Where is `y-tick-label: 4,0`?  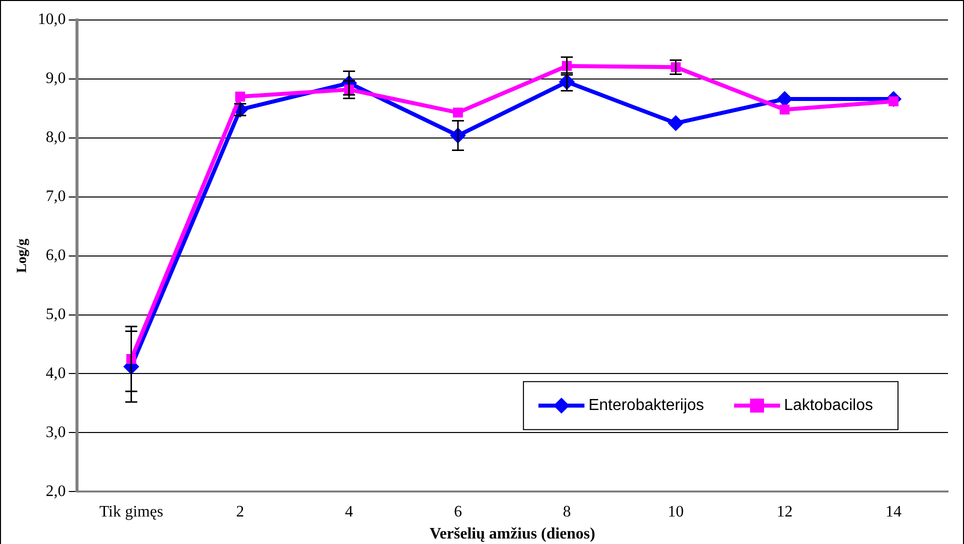 y-tick-label: 4,0 is located at coordinates (56, 373).